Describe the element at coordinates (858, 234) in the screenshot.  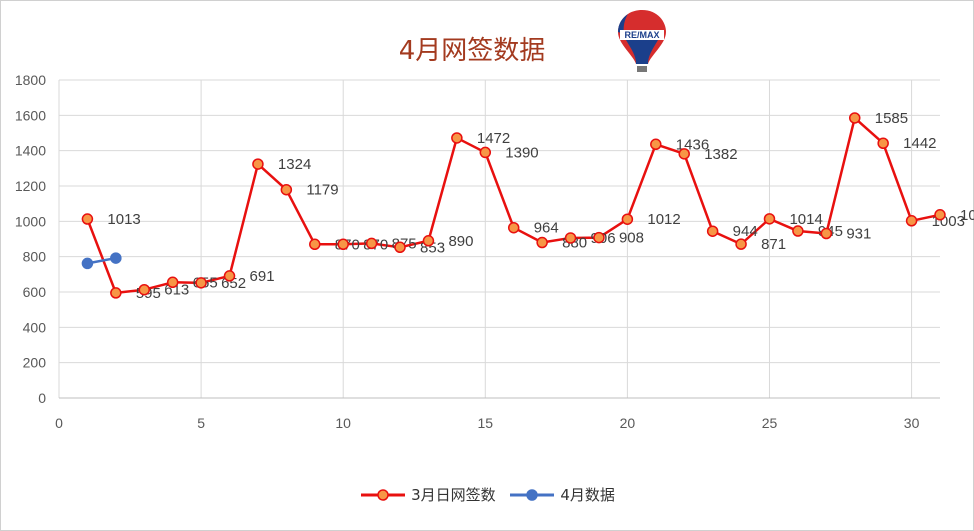
I see `data-label: 931` at that location.